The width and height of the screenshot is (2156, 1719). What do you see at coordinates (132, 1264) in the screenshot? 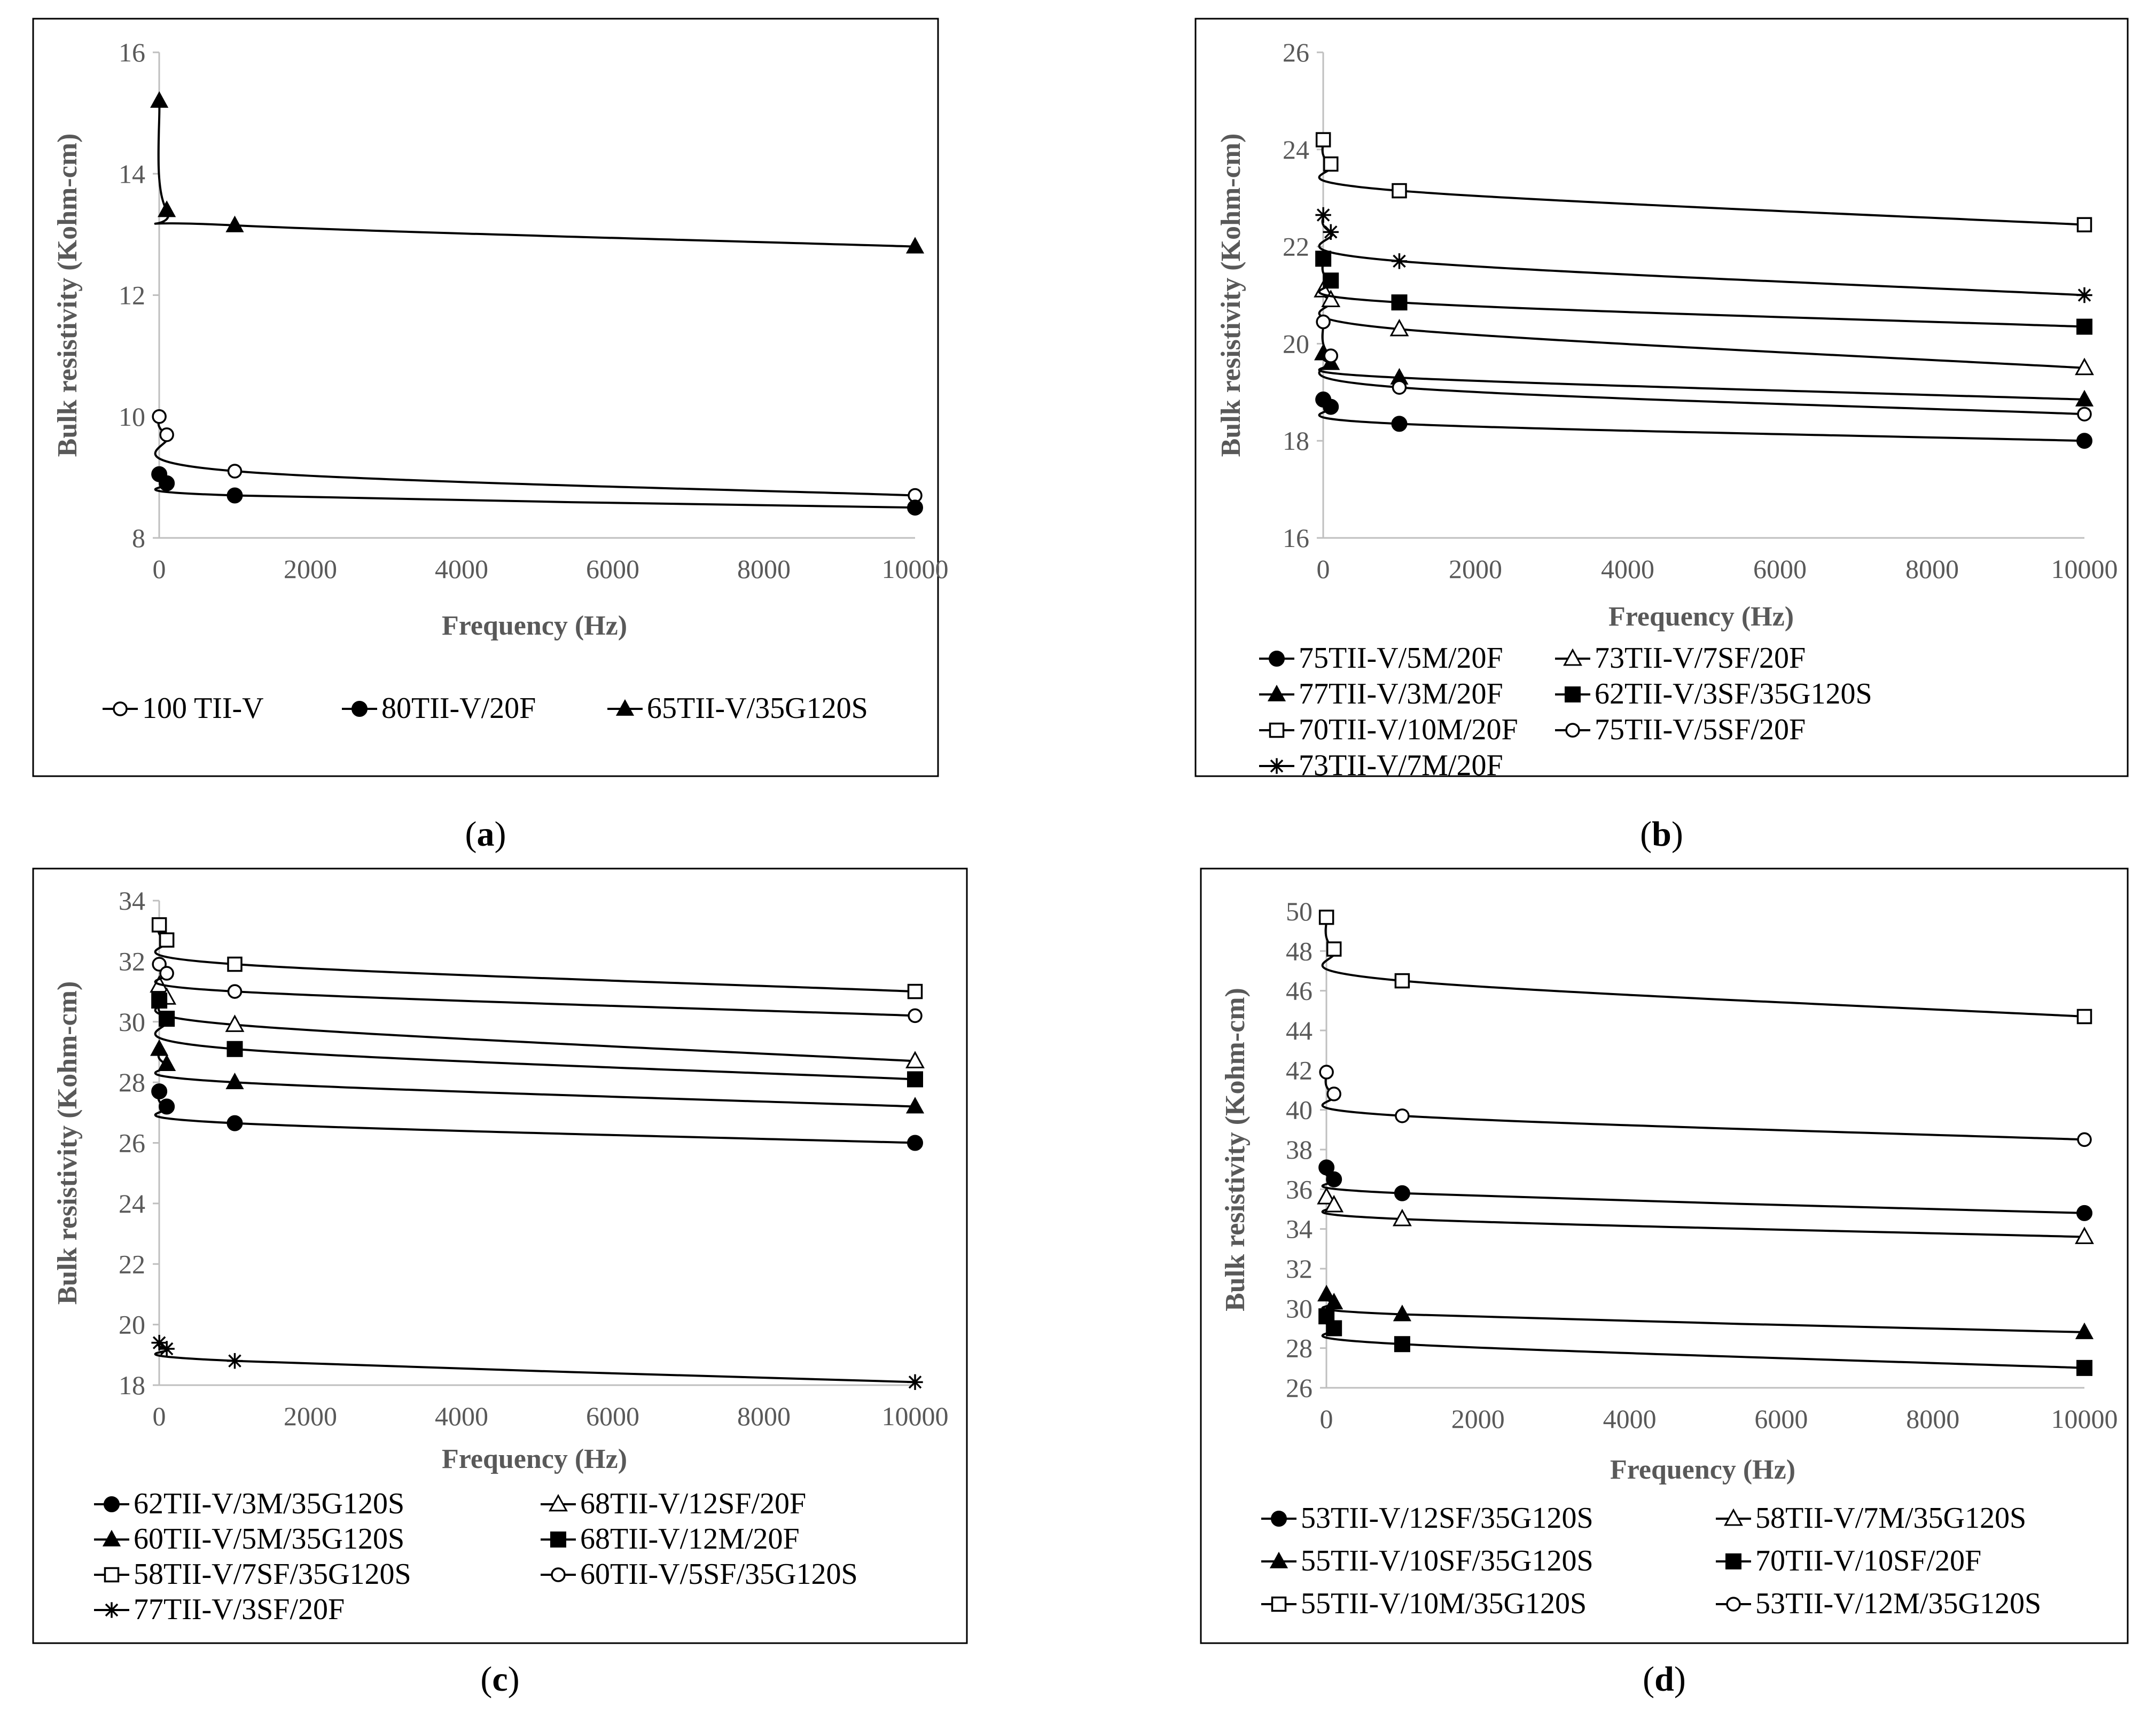
I see `panel-c-y-tick-label: 22` at bounding box center [132, 1264].